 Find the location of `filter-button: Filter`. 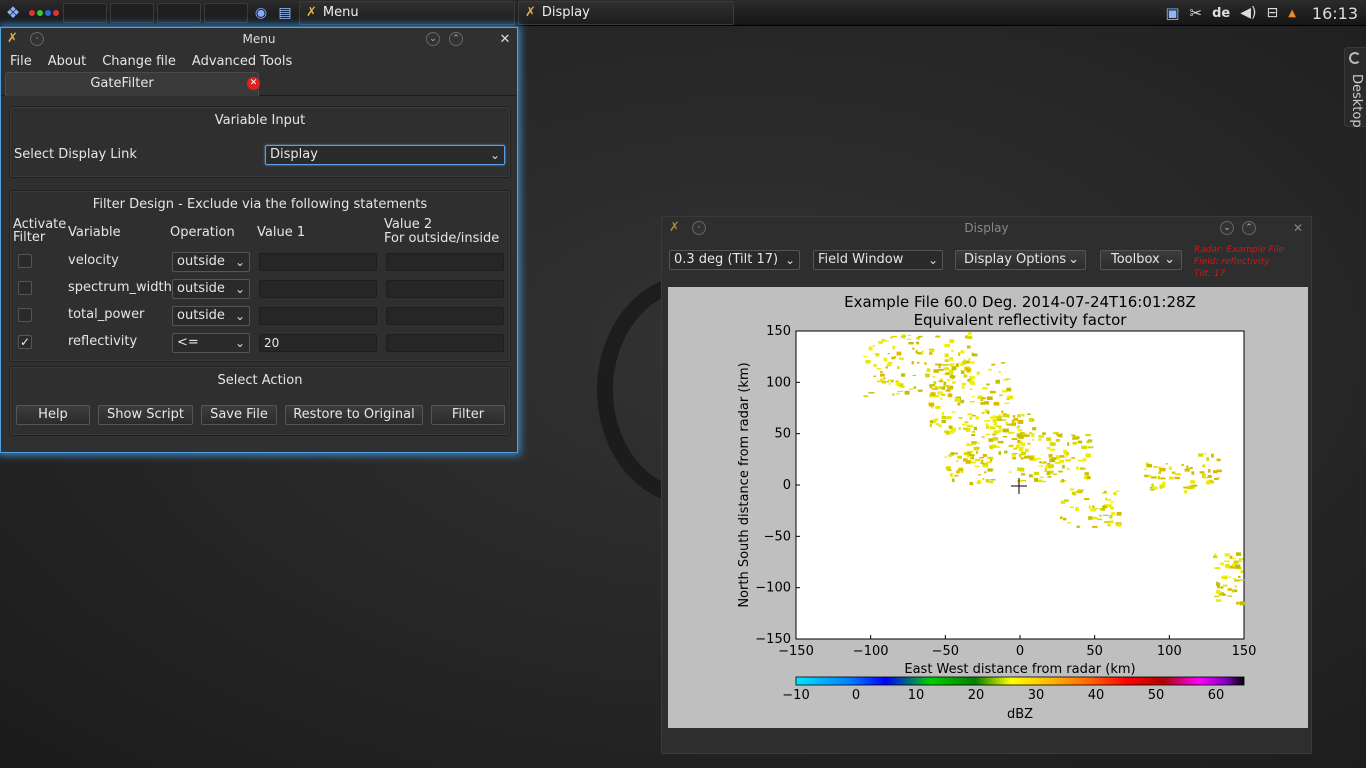

filter-button: Filter is located at coordinates (468, 415).